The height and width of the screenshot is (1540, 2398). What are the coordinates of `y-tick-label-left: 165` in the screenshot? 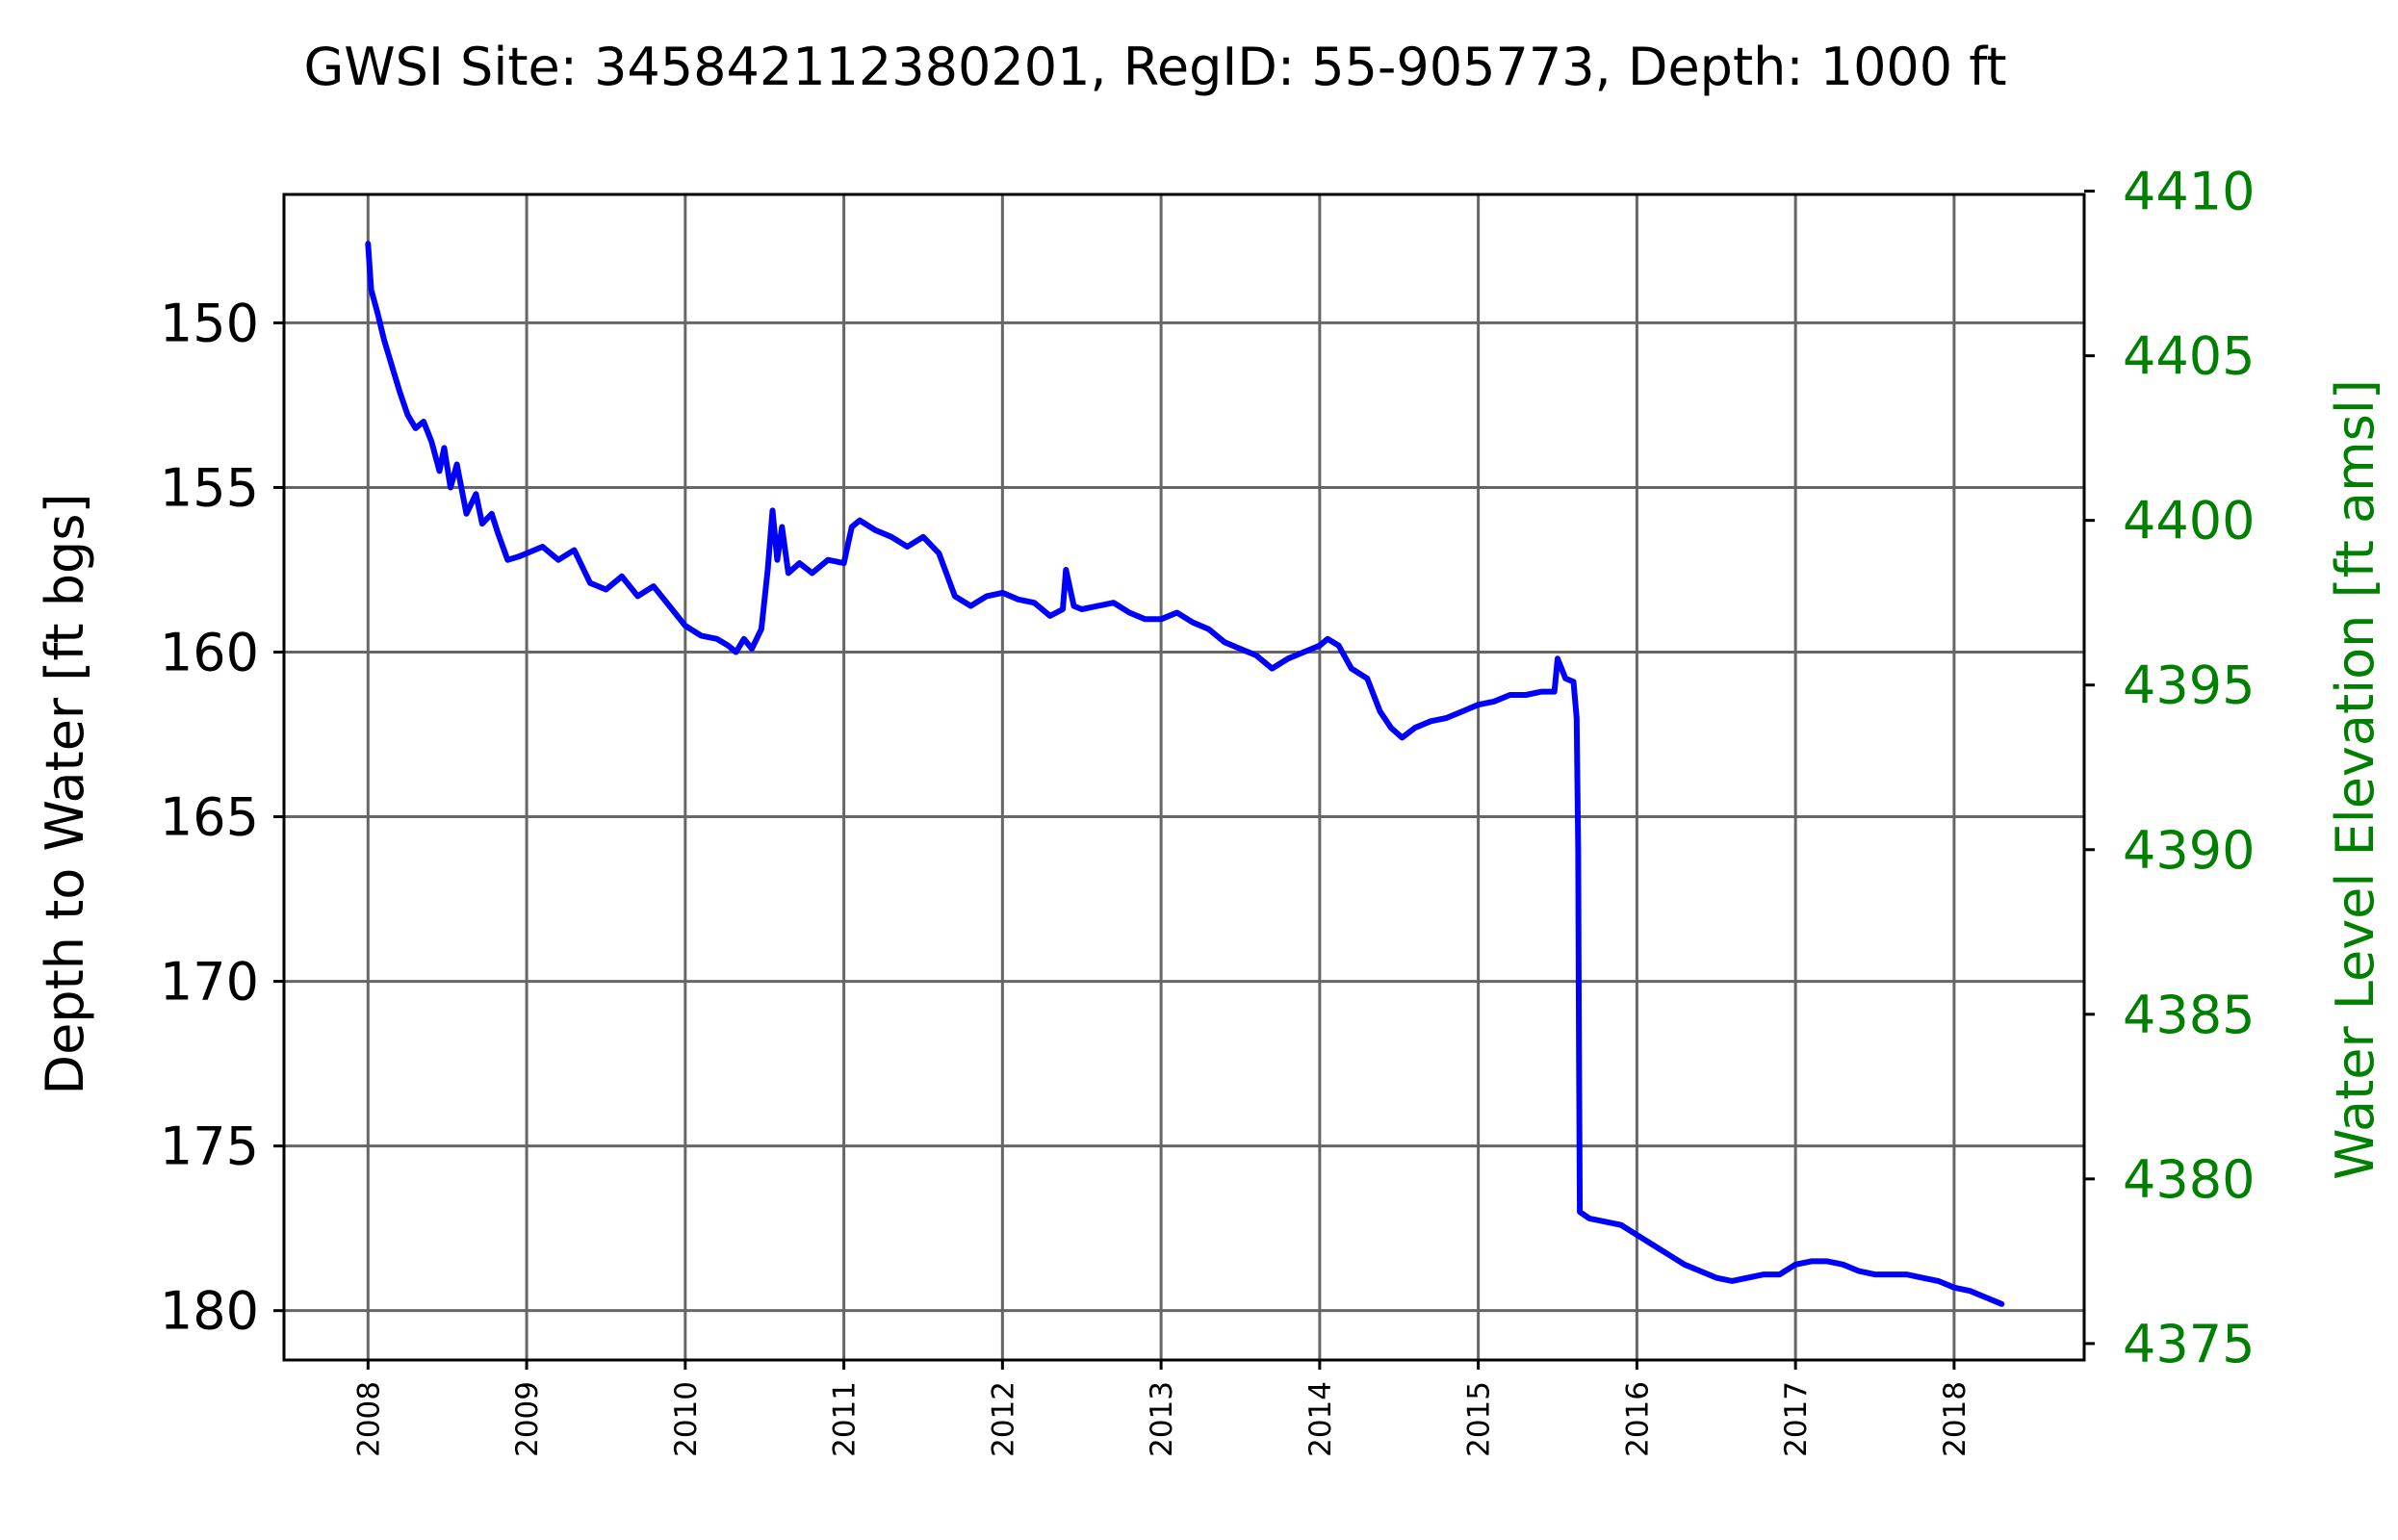 It's located at (209, 817).